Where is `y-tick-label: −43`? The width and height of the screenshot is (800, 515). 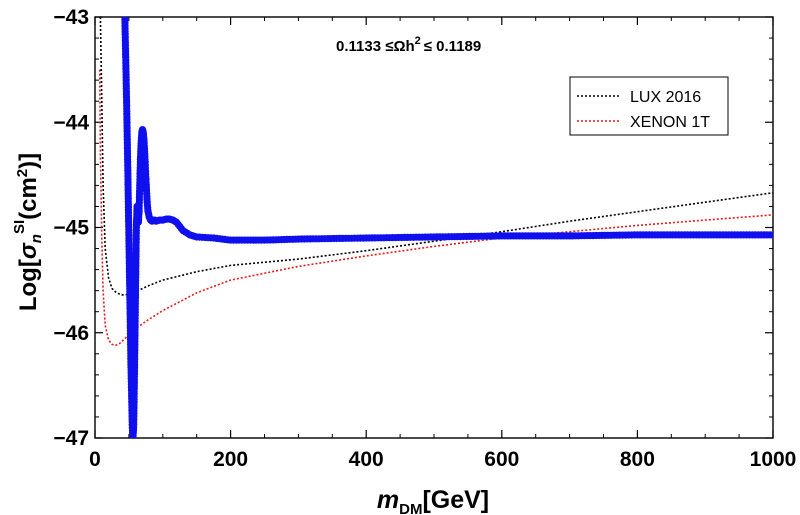
y-tick-label: −43 is located at coordinates (71, 17).